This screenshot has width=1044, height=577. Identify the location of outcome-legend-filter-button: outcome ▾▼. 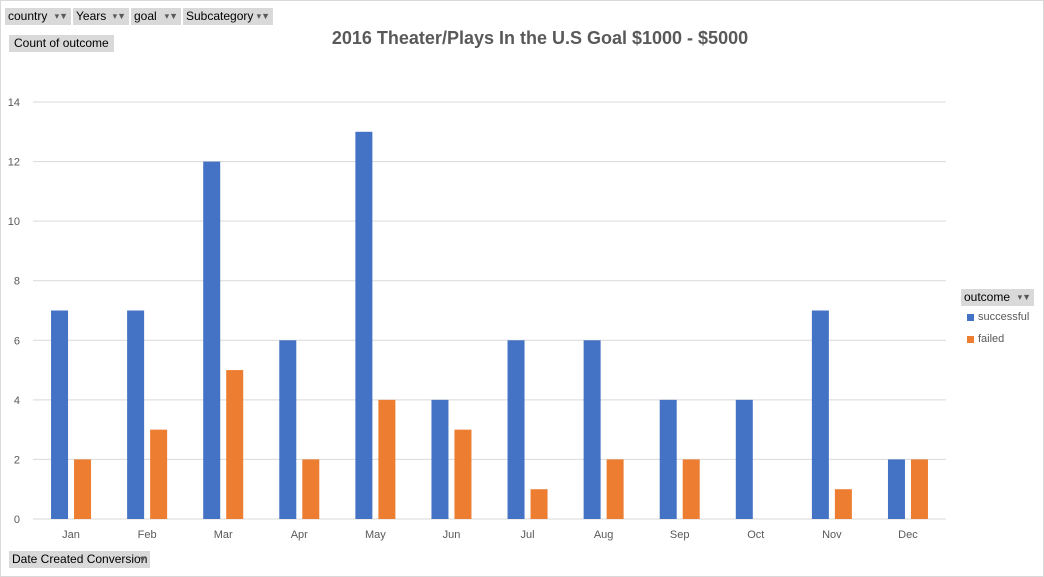
(997, 297).